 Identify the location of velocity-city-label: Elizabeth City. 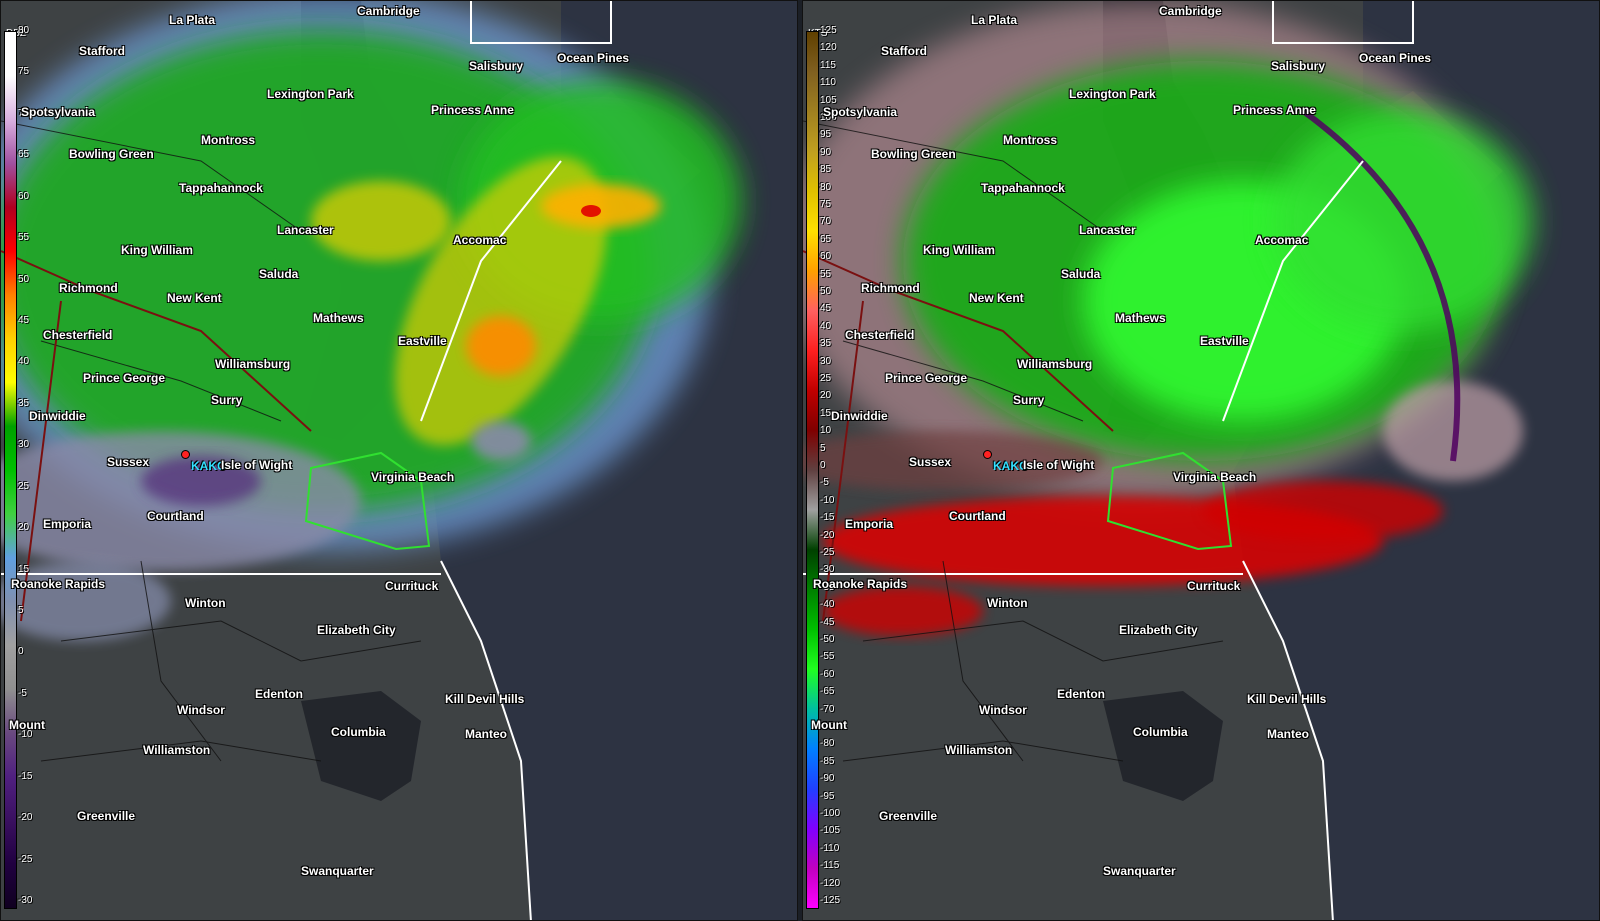
(1158, 630).